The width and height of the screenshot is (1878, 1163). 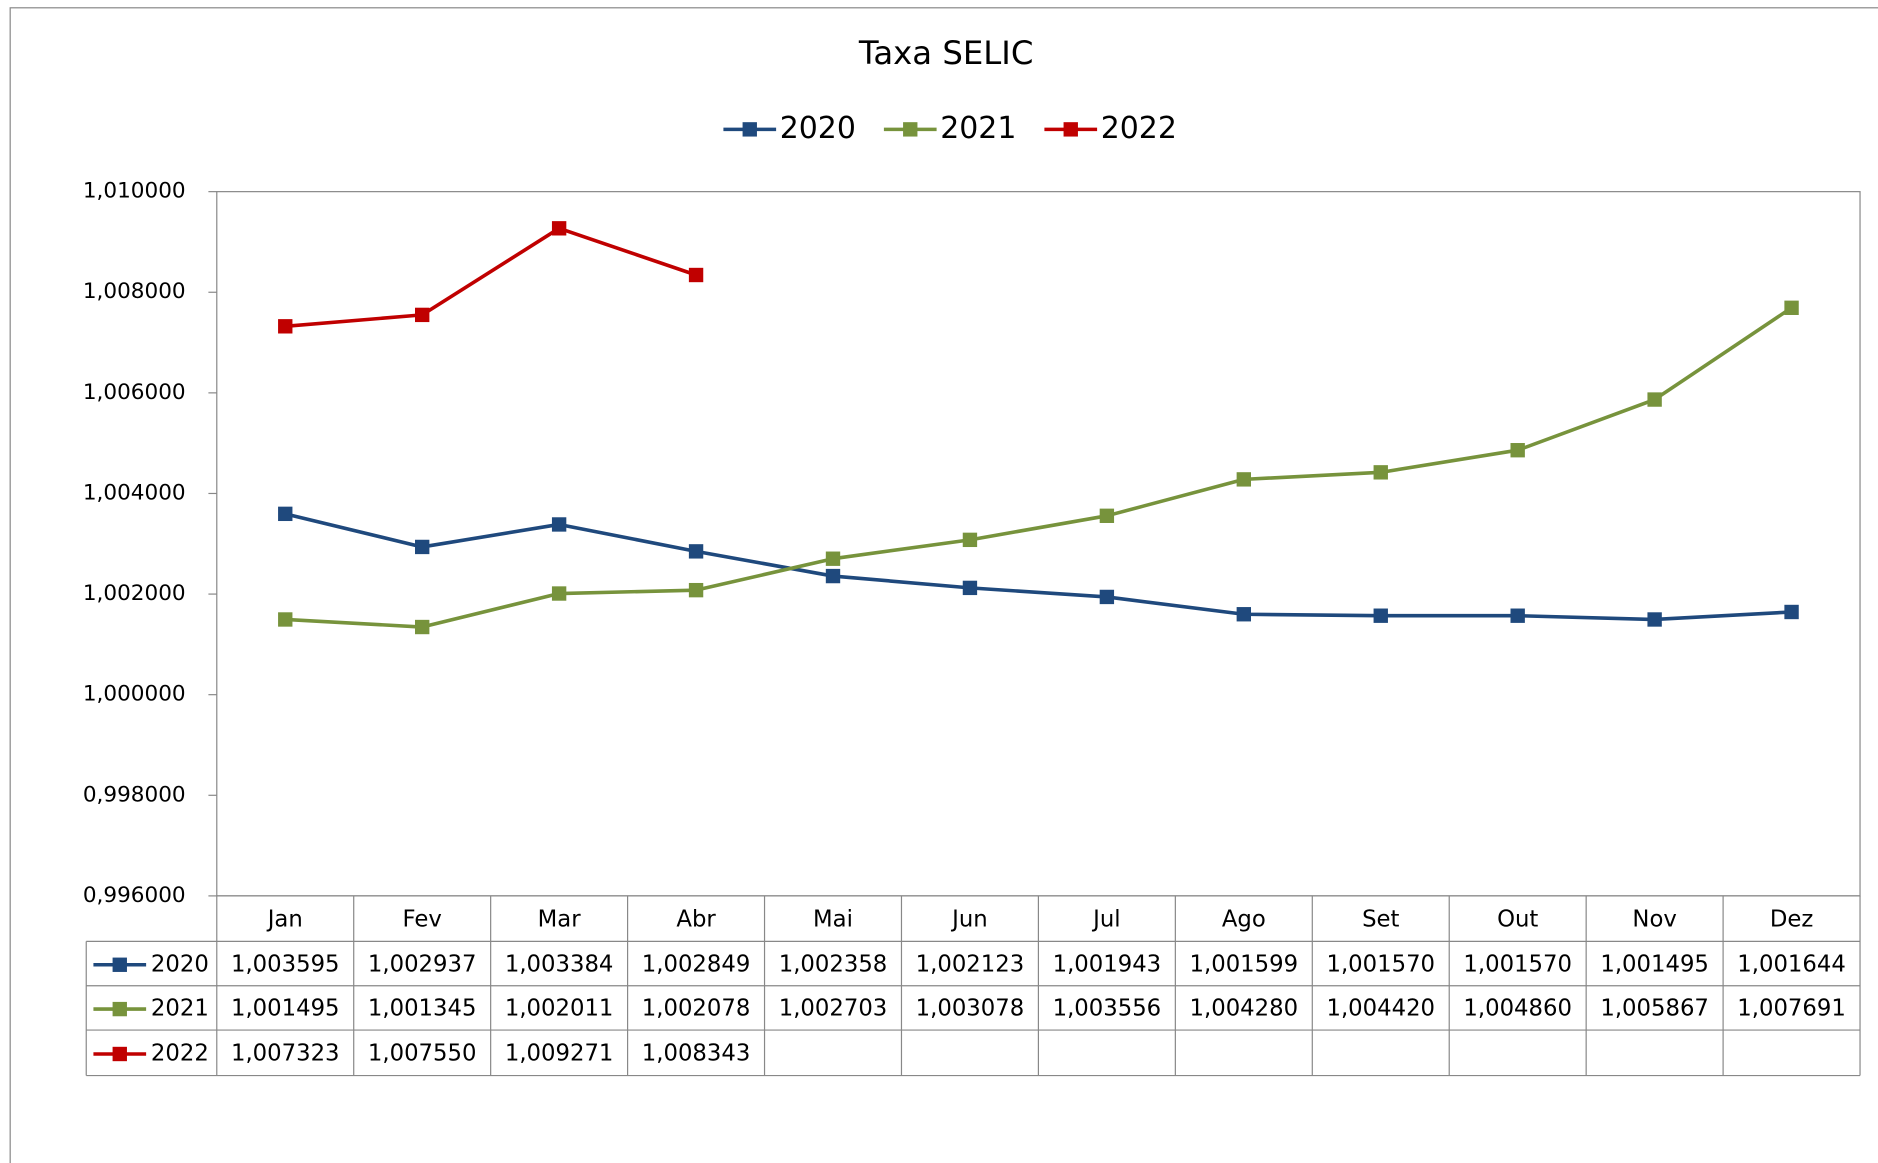 I want to click on x-tick-label: Abr, so click(x=696, y=919).